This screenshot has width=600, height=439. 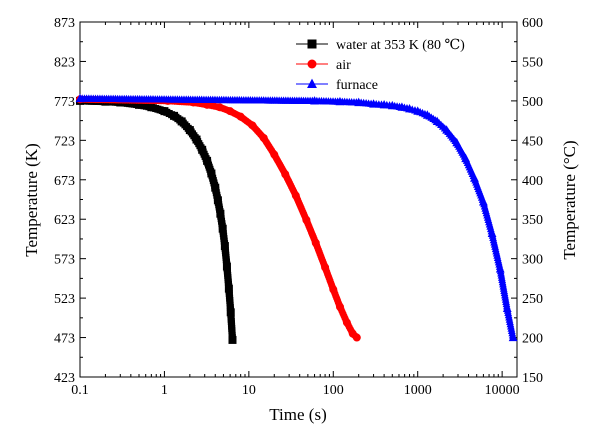 What do you see at coordinates (418, 390) in the screenshot?
I see `x-tick-label: 1000` at bounding box center [418, 390].